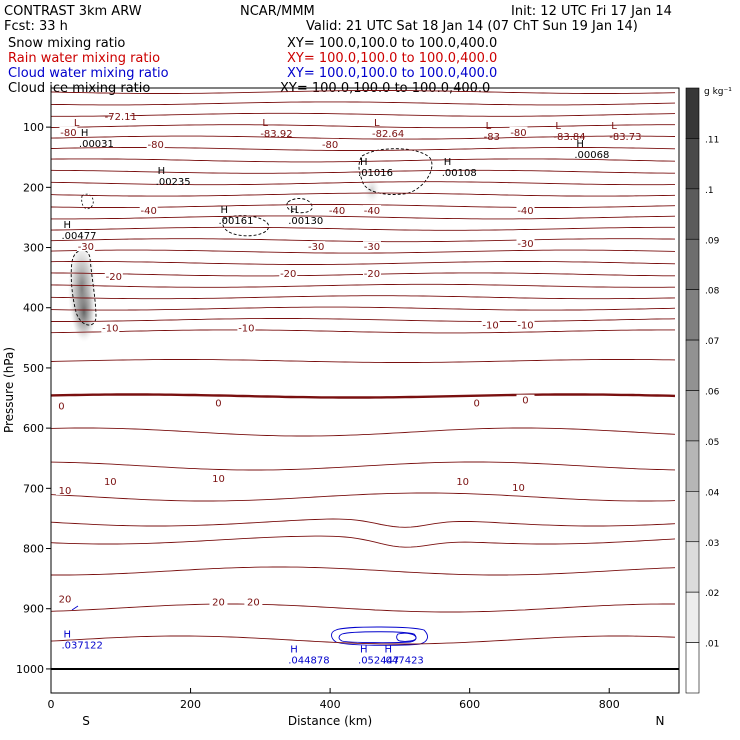 The image size is (740, 740). Describe the element at coordinates (190, 704) in the screenshot. I see `x-tick-label: 200` at that location.